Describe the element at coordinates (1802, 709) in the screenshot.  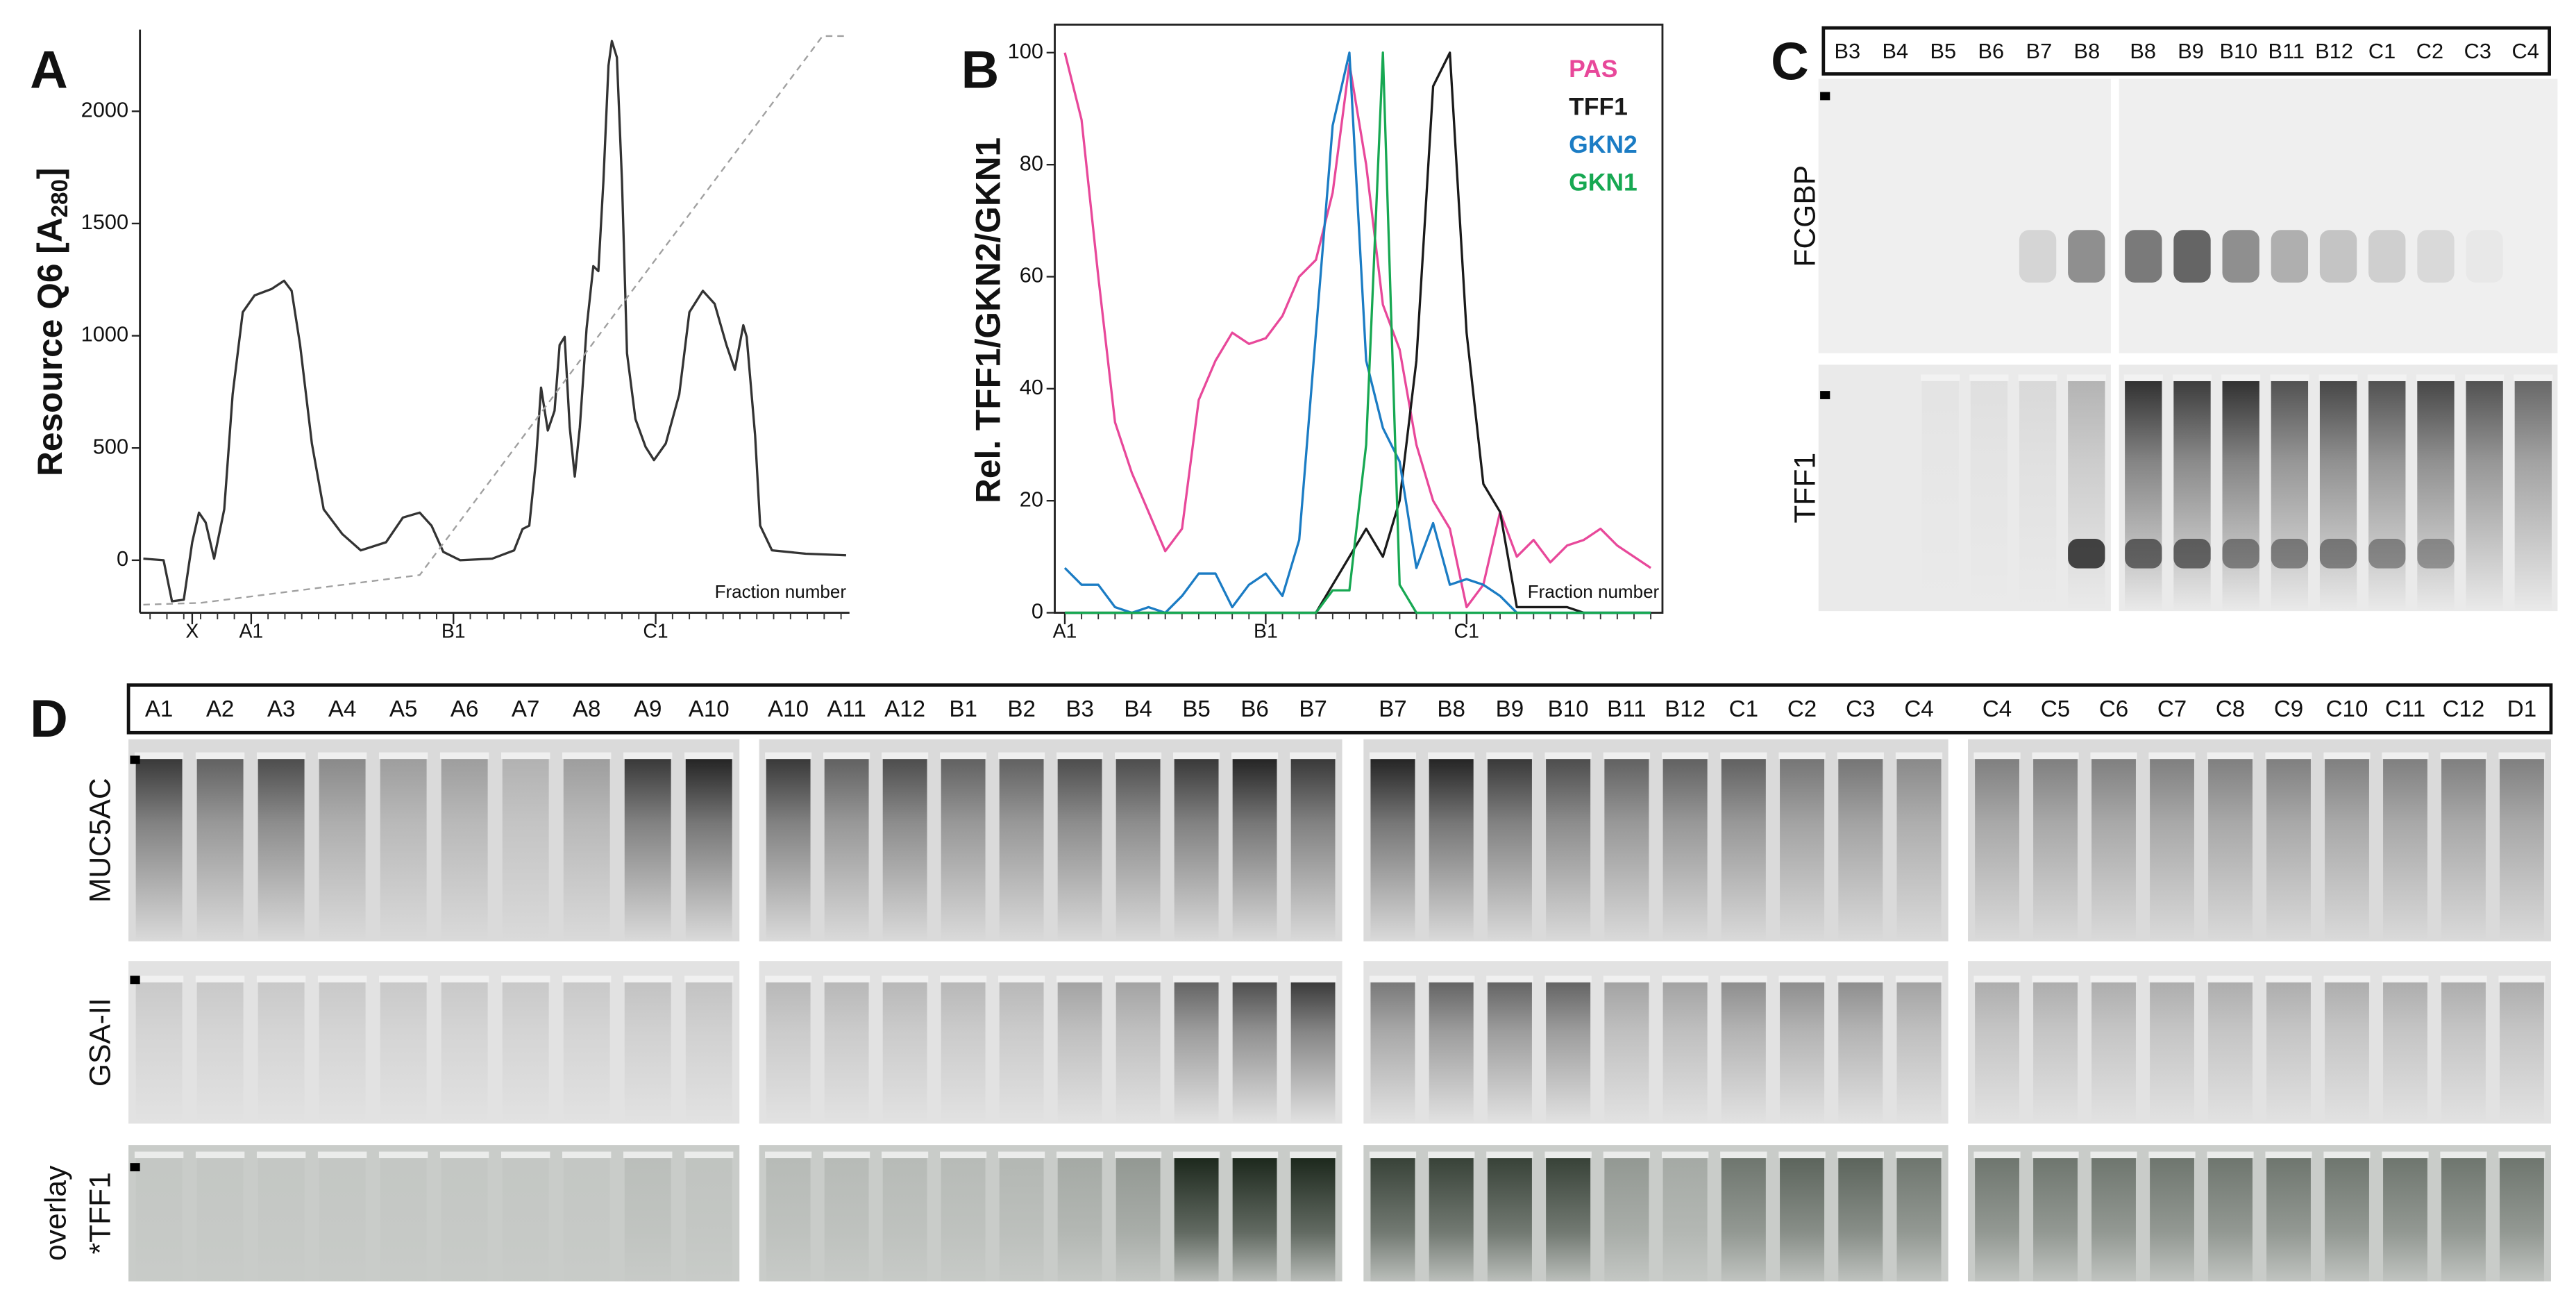
I see `lane-label: C2` at that location.